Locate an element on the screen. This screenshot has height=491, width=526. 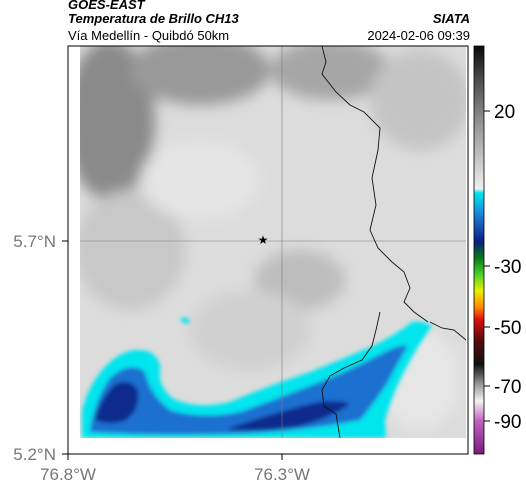
map-subtitle: Vía Medellín - Quibdó 50km is located at coordinates (149, 35).